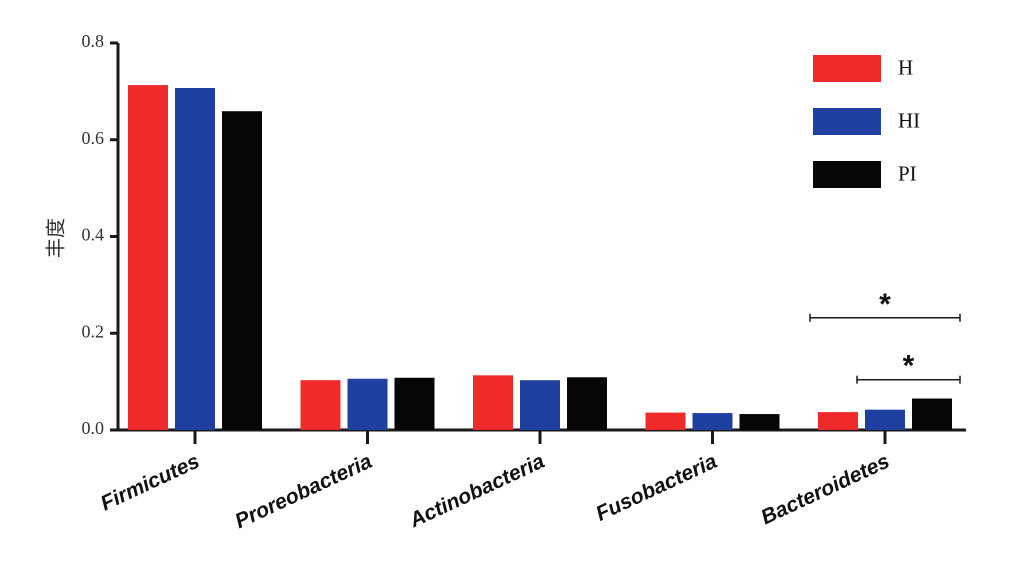 The width and height of the screenshot is (1010, 578). What do you see at coordinates (150, 483) in the screenshot?
I see `x-tick-label: Firmicutes` at bounding box center [150, 483].